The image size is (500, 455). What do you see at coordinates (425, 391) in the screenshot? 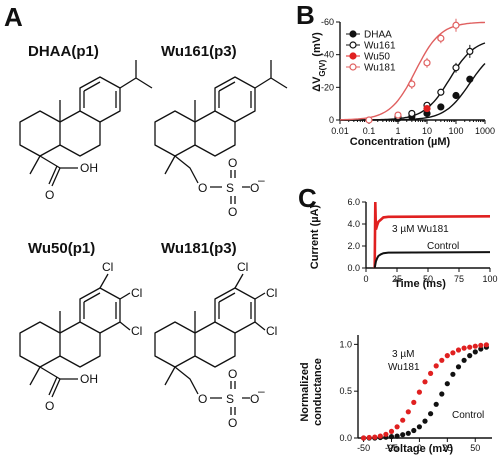
I see `chart-c-bottom-points` at bounding box center [425, 391].